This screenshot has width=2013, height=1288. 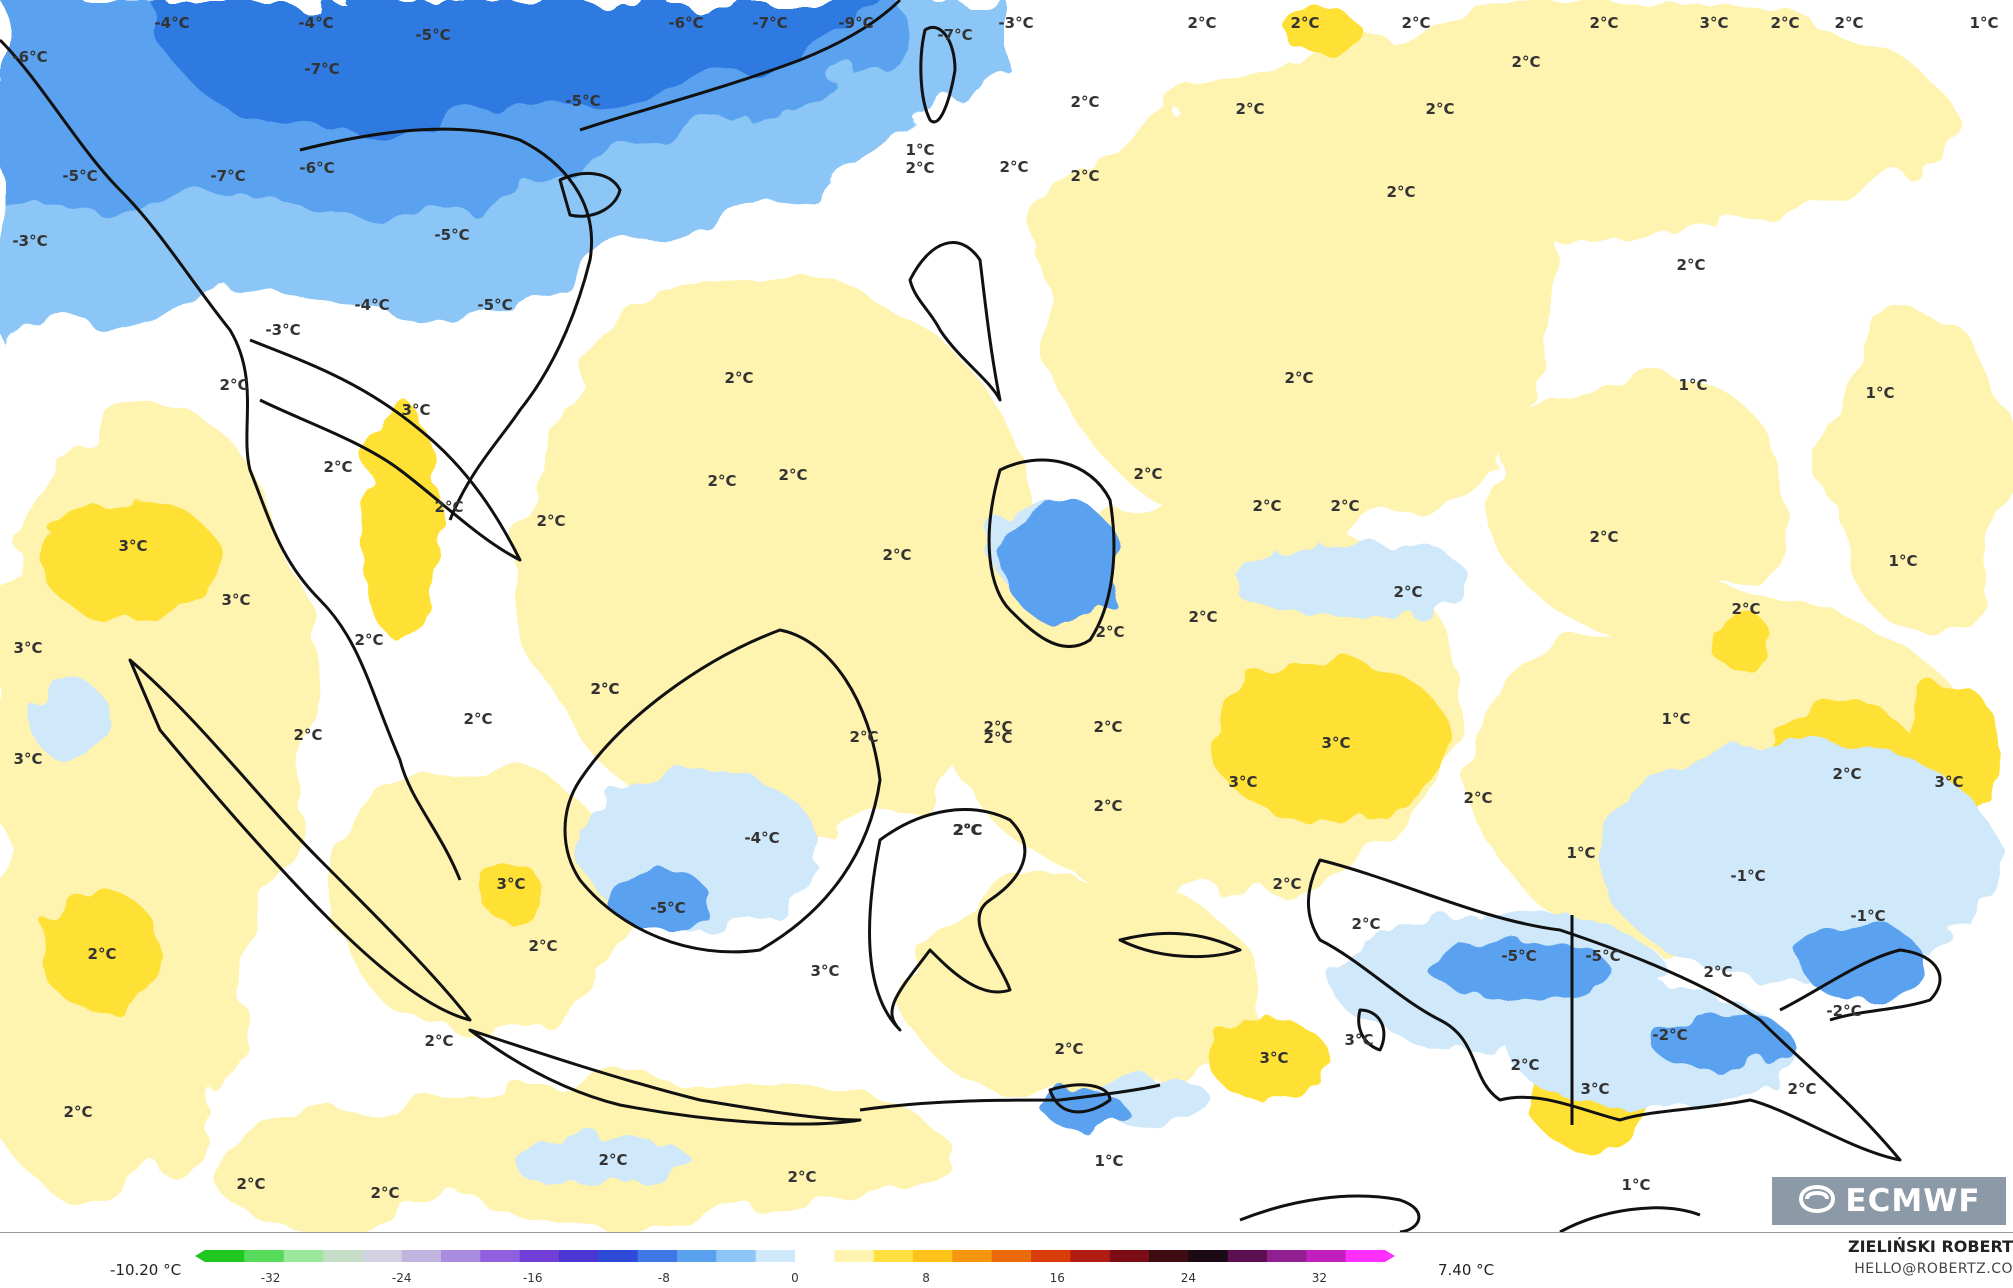 I want to click on legend-min-label: -10.20 °C, so click(x=146, y=1270).